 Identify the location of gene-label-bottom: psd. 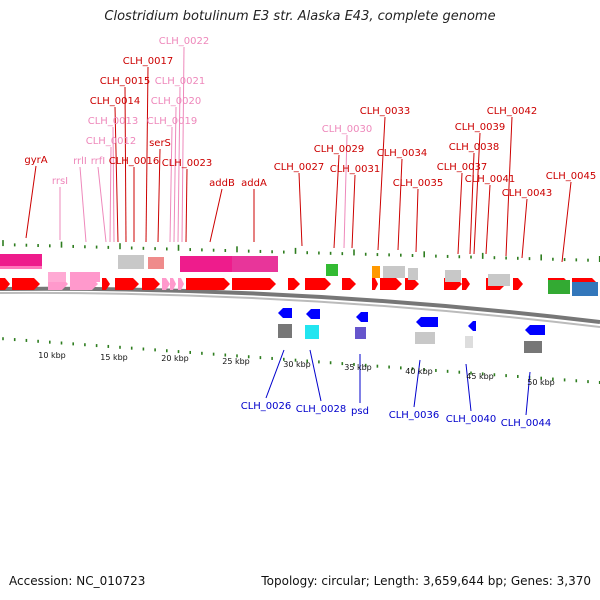
(360, 411).